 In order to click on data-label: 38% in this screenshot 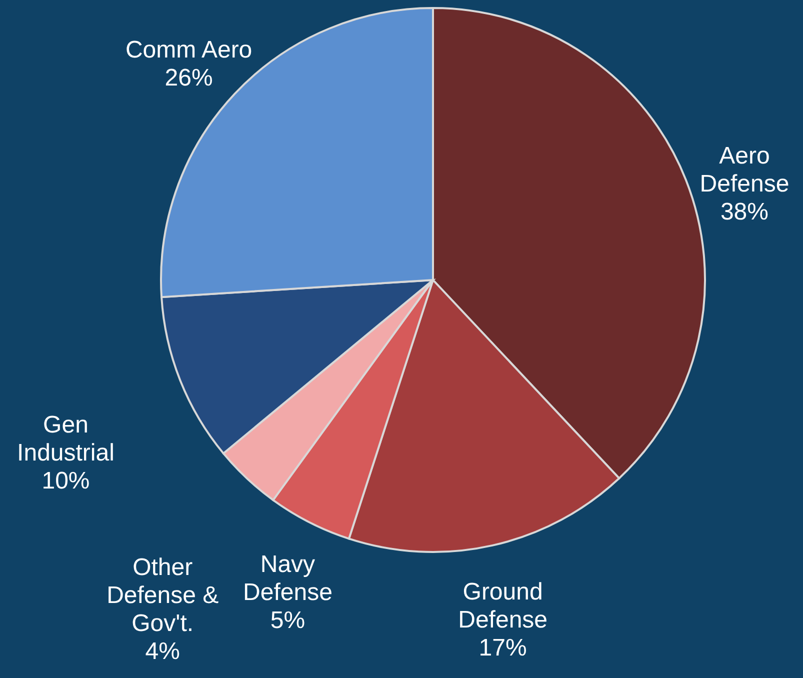, I will do `click(744, 212)`.